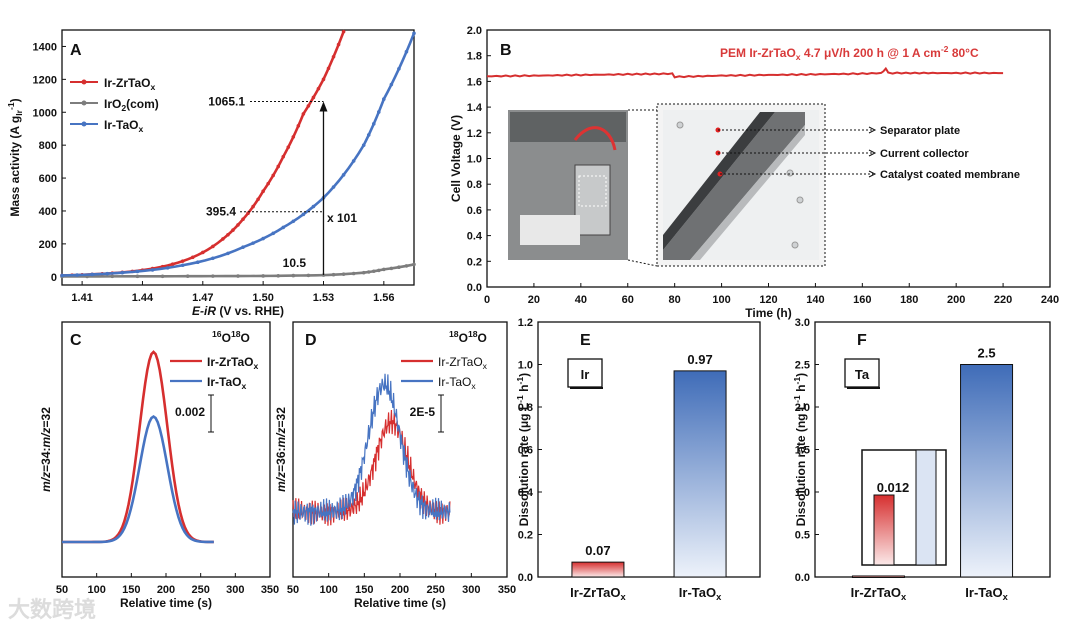 This screenshot has height=629, width=1080. Describe the element at coordinates (62, 590) in the screenshot. I see `panel-c-xtick-label: 50` at that location.